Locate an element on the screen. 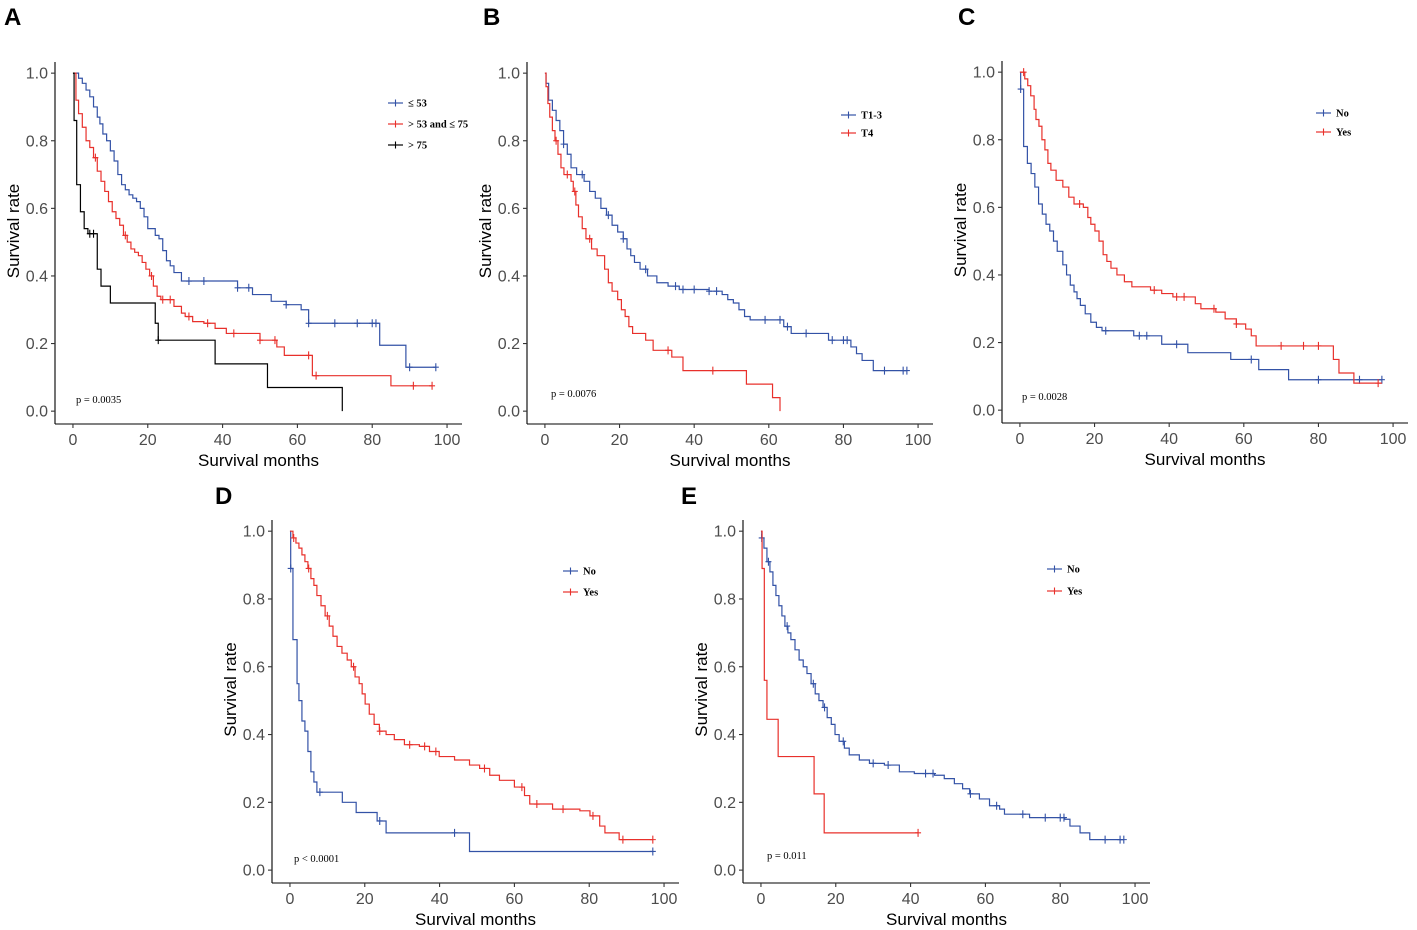 This screenshot has height=930, width=1417. y-tick-label: 0.0 is located at coordinates (254, 871).